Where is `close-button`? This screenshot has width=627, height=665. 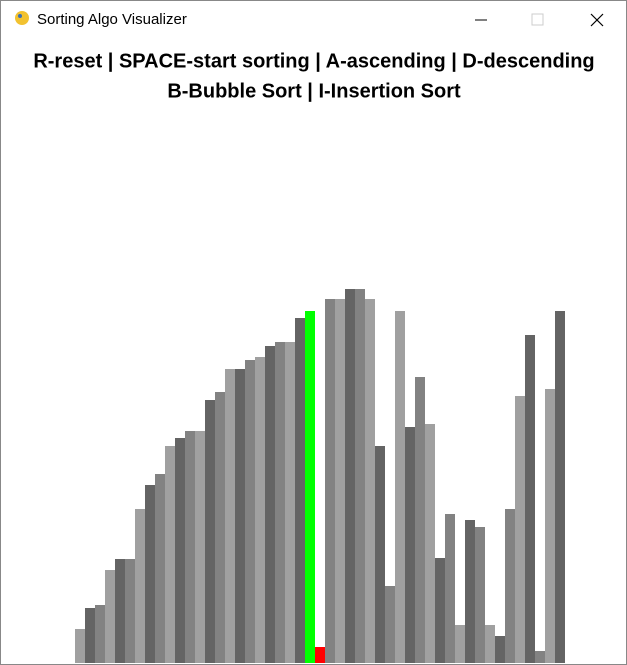 close-button is located at coordinates (597, 20).